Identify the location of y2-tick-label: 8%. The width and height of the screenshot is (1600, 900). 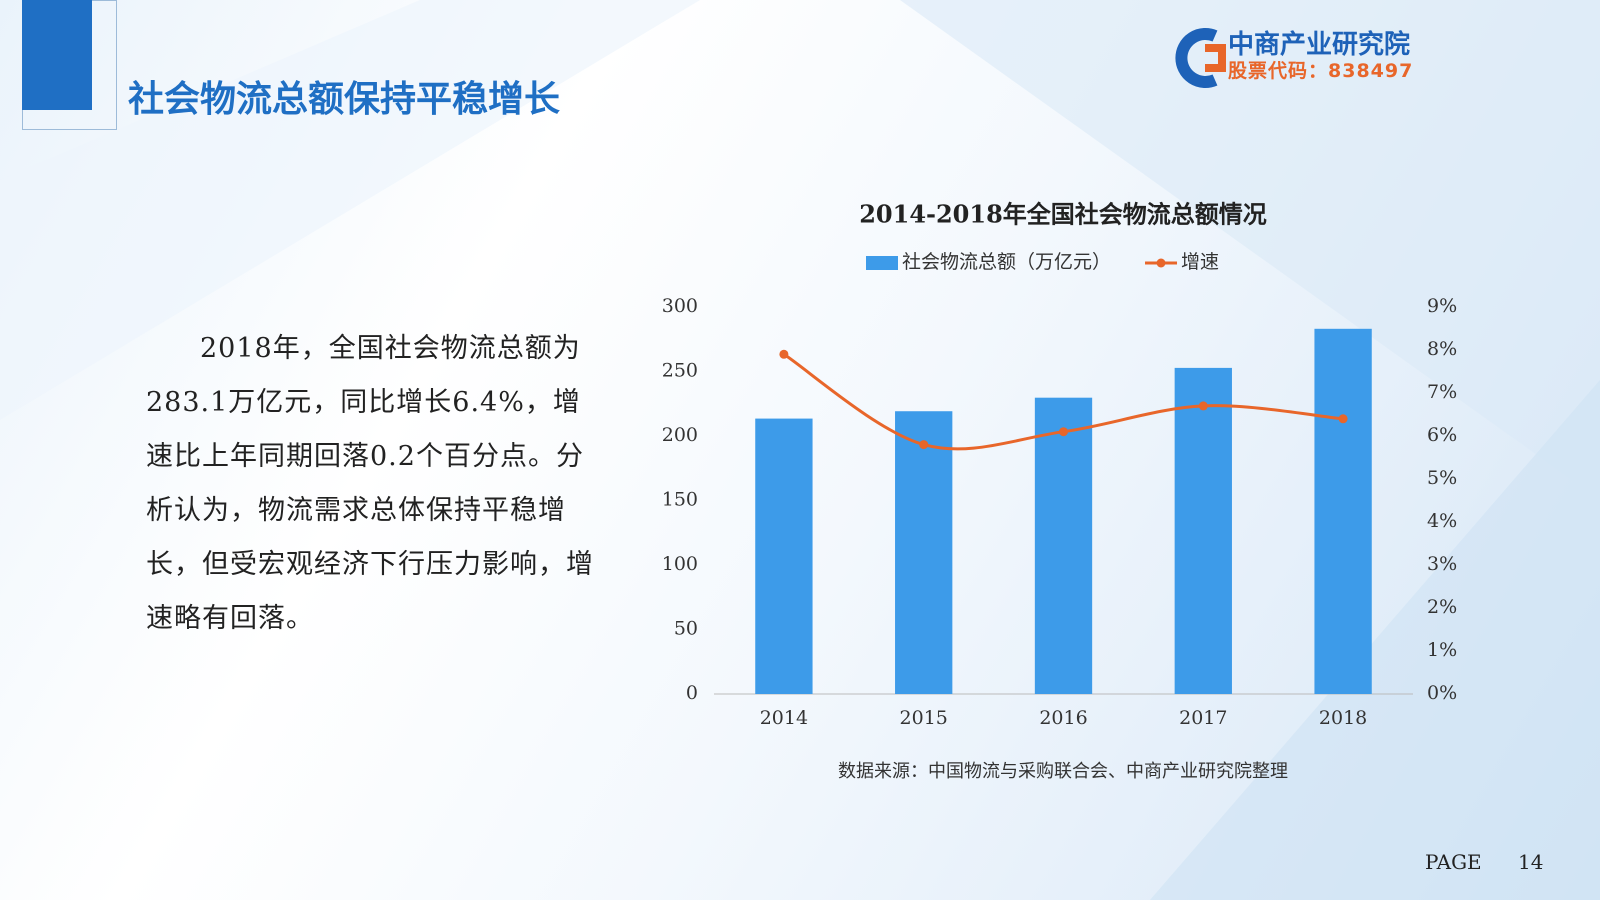
(1442, 349).